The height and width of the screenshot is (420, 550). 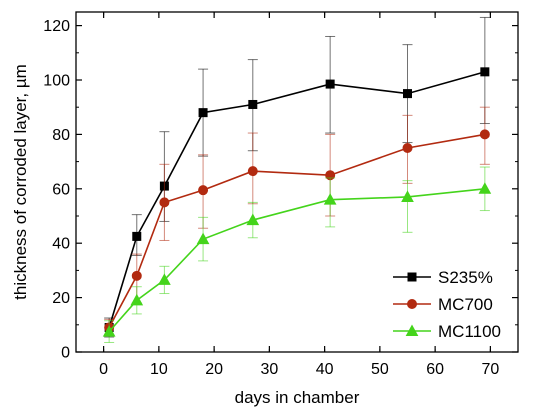 What do you see at coordinates (61, 298) in the screenshot?
I see `y-tick-label: 20` at bounding box center [61, 298].